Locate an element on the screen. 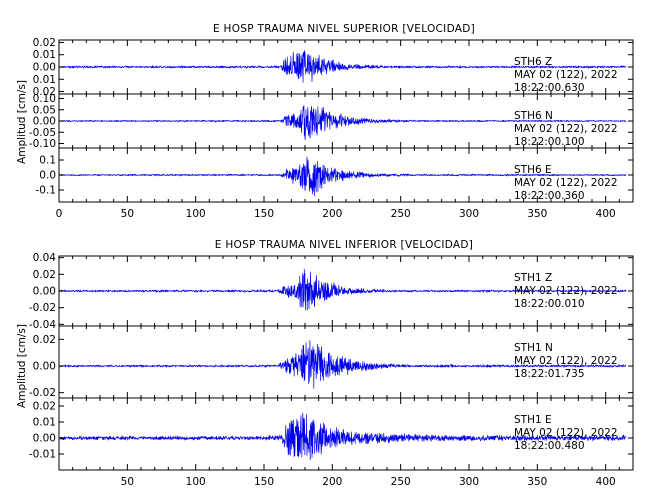  y-tick-label: -0.10 is located at coordinates (42, 144).